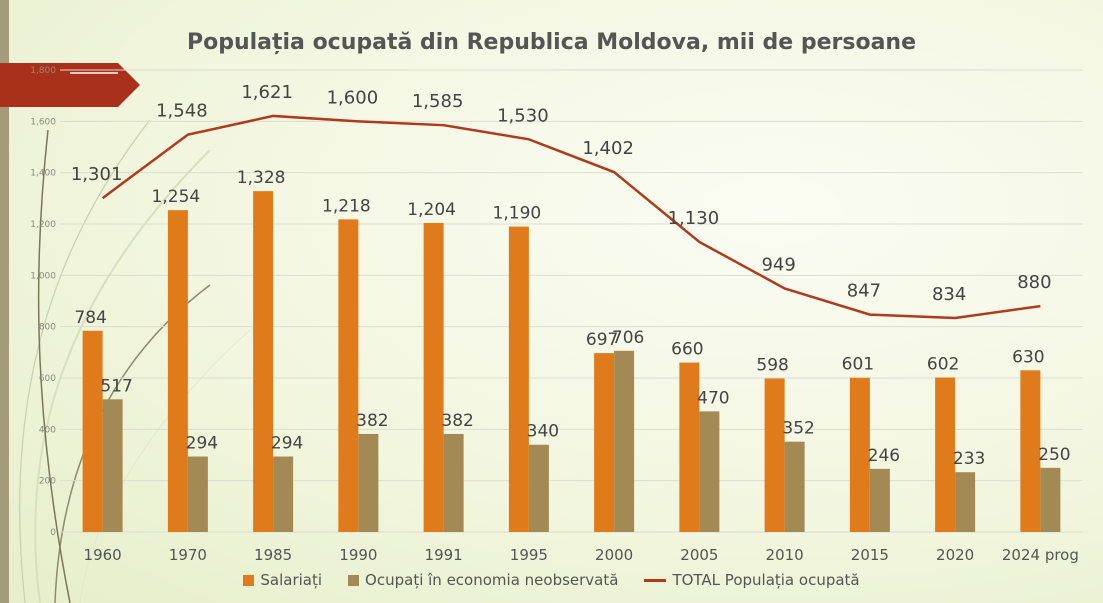  Describe the element at coordinates (864, 291) in the screenshot. I see `line-data-label: 847` at that location.